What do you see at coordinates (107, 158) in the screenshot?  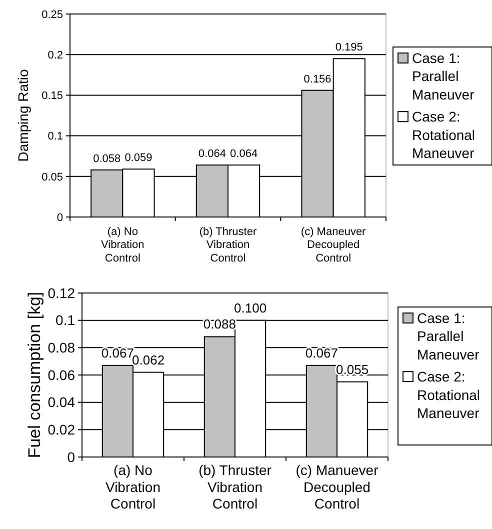 I see `data-label: 0.058` at bounding box center [107, 158].